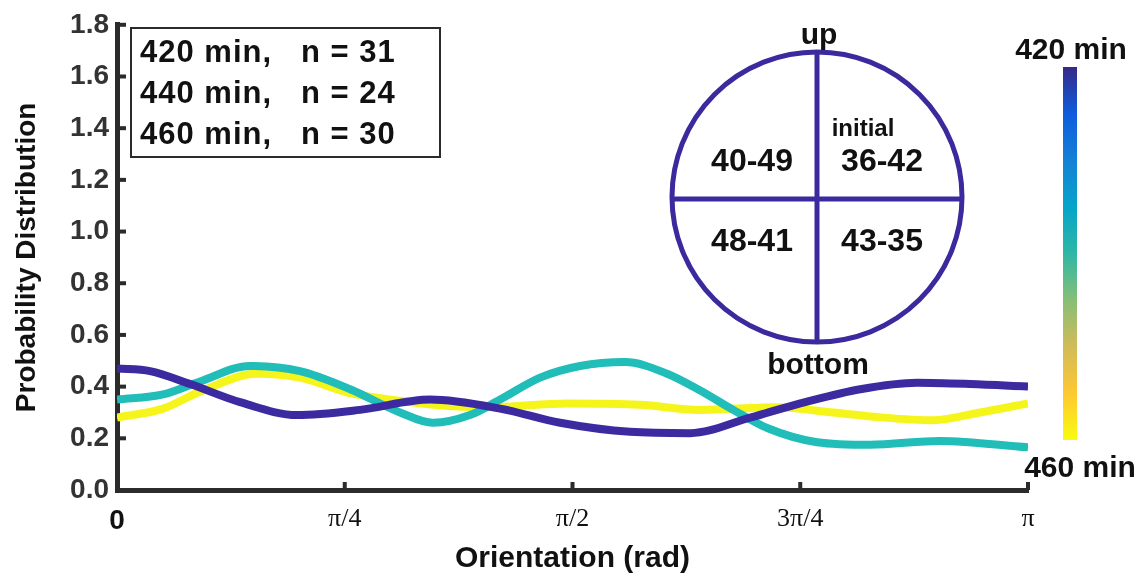  What do you see at coordinates (89, 281) in the screenshot?
I see `y-tick-label: 0.8` at bounding box center [89, 281].